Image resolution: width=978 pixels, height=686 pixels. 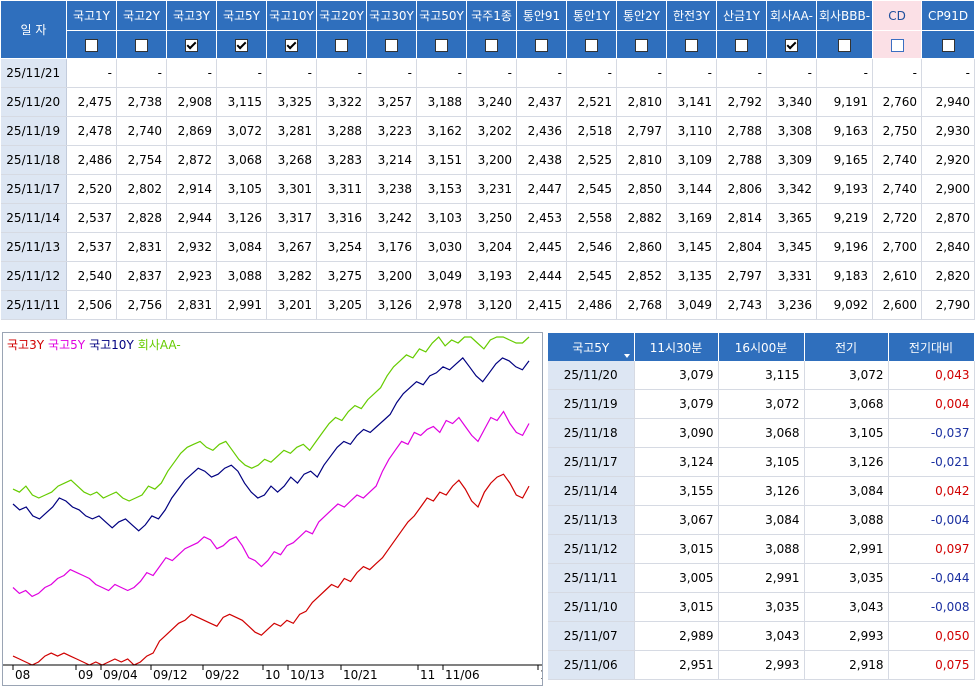 What do you see at coordinates (844, 218) in the screenshot?
I see `rate-cell: 9,219` at bounding box center [844, 218].